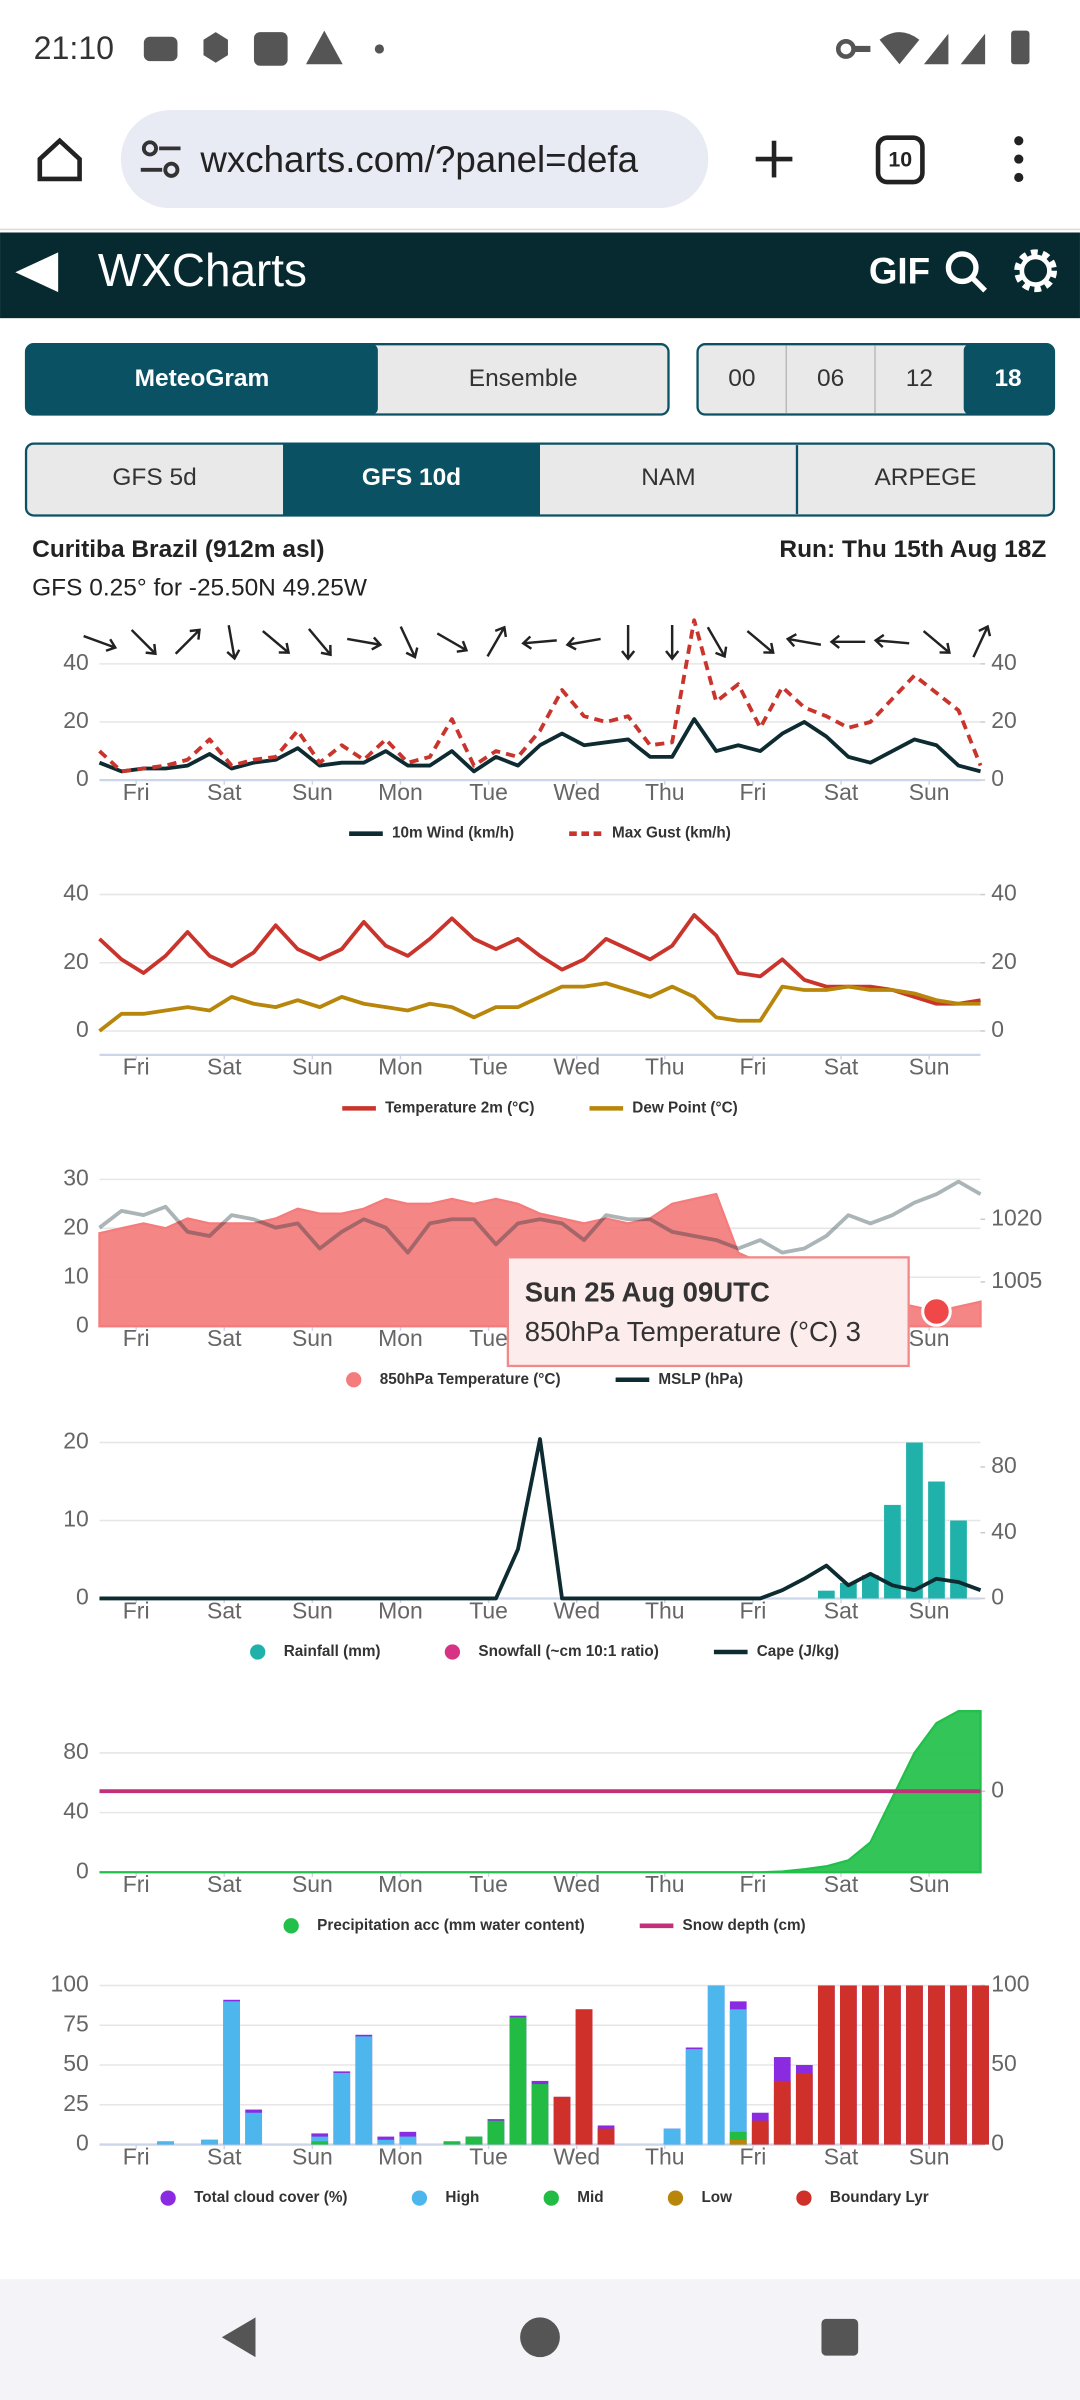 This screenshot has width=1080, height=2400. What do you see at coordinates (1004, 1465) in the screenshot?
I see `y2-tick-label: 80` at bounding box center [1004, 1465].